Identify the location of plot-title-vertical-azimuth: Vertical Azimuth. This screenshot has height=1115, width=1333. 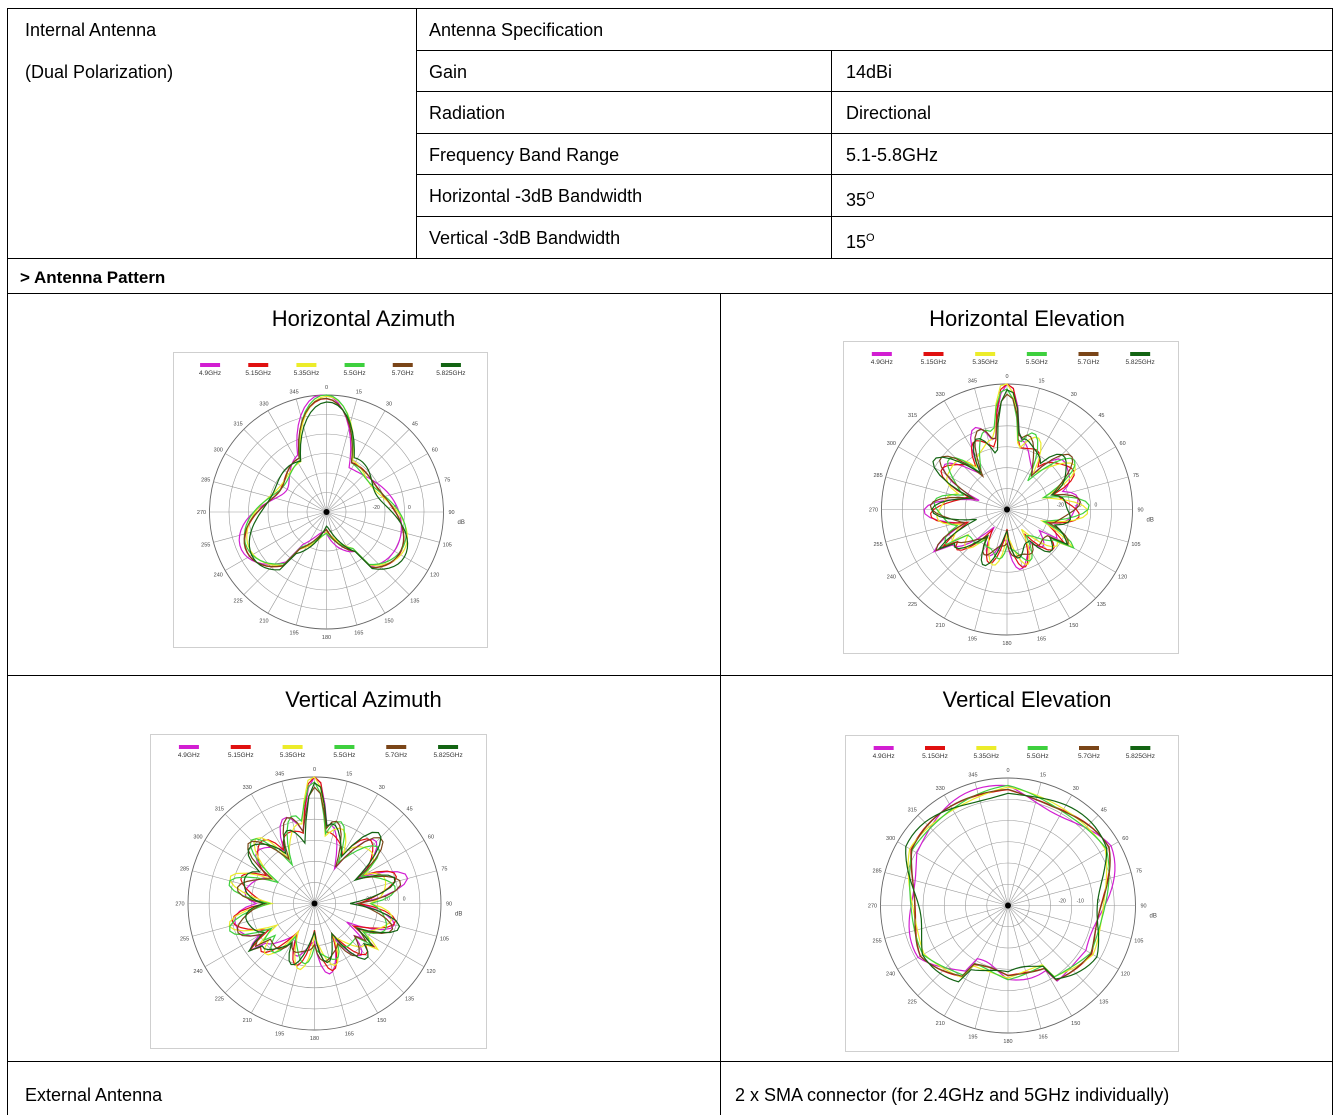
(363, 699).